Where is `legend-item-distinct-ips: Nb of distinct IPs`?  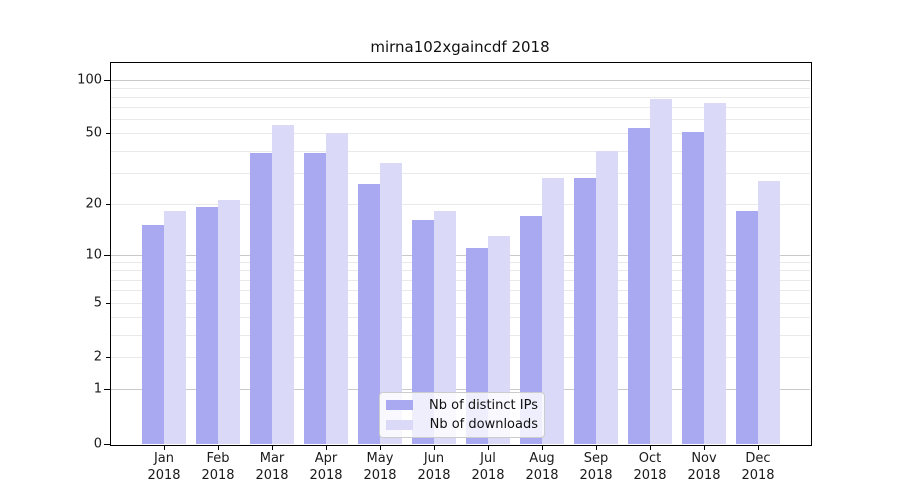
legend-item-distinct-ips: Nb of distinct IPs is located at coordinates (462, 405).